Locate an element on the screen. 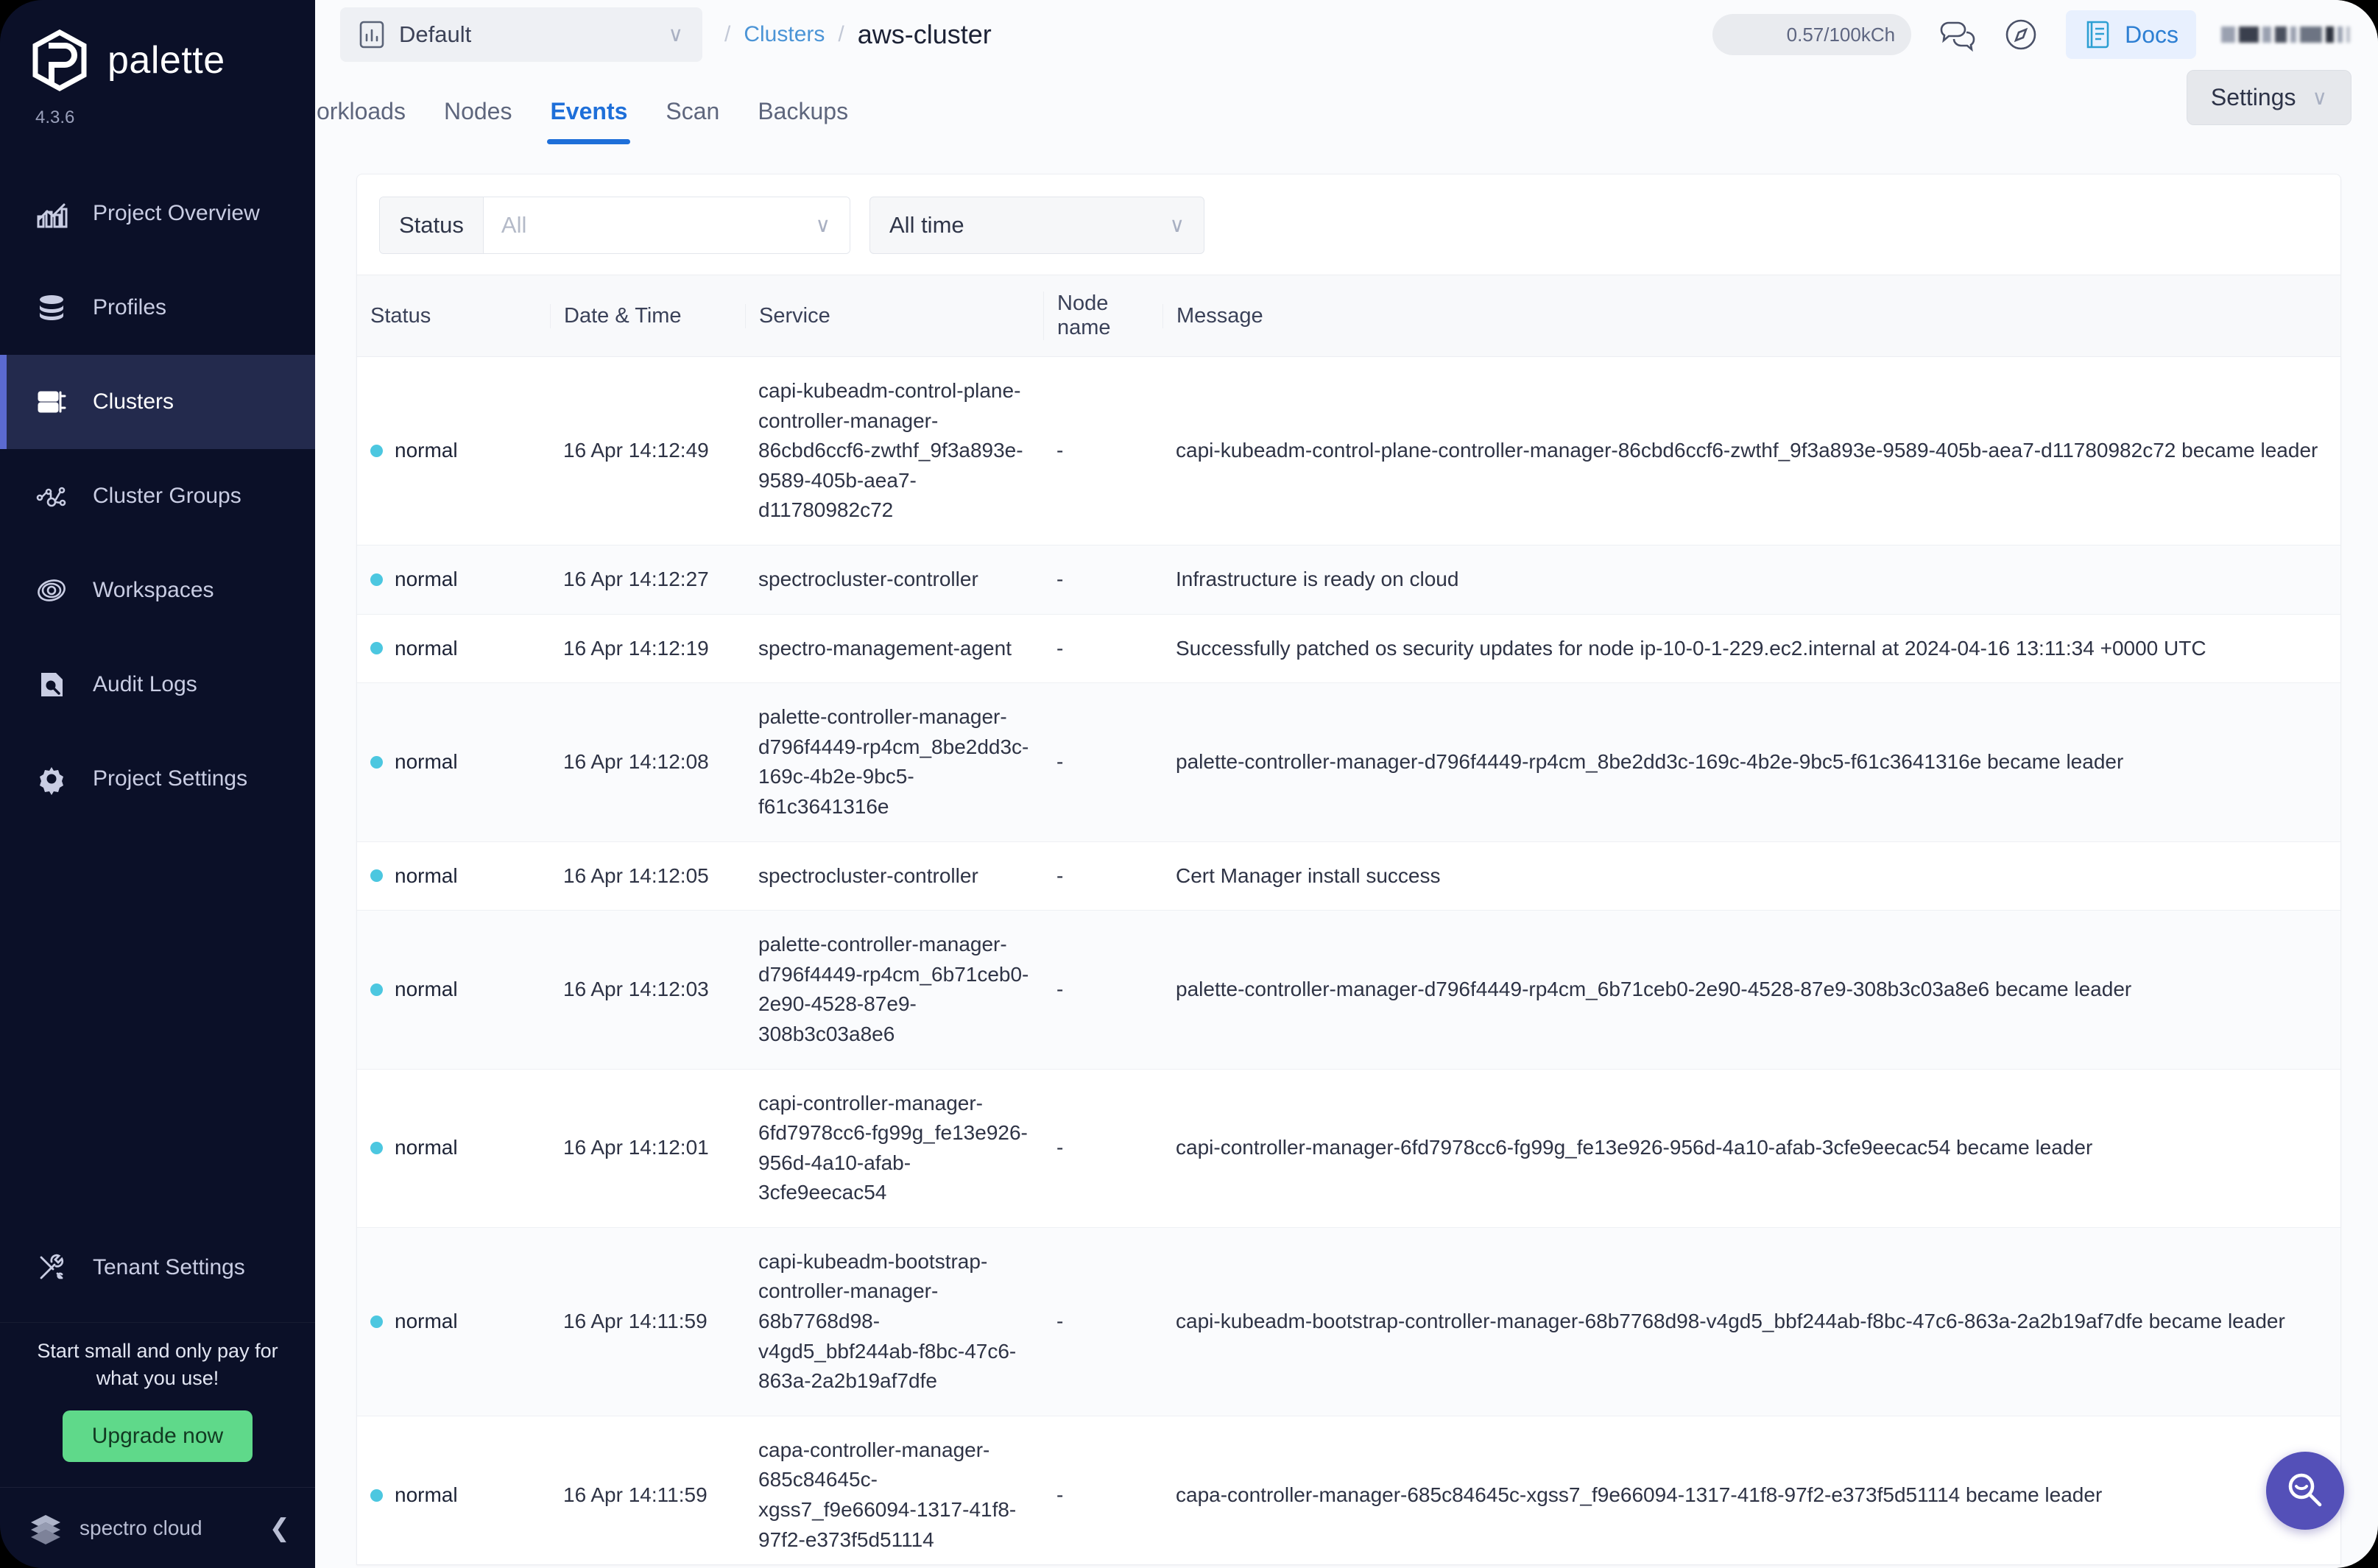 The image size is (2378, 1568). settings-button: Settings ∨ is located at coordinates (2268, 98).